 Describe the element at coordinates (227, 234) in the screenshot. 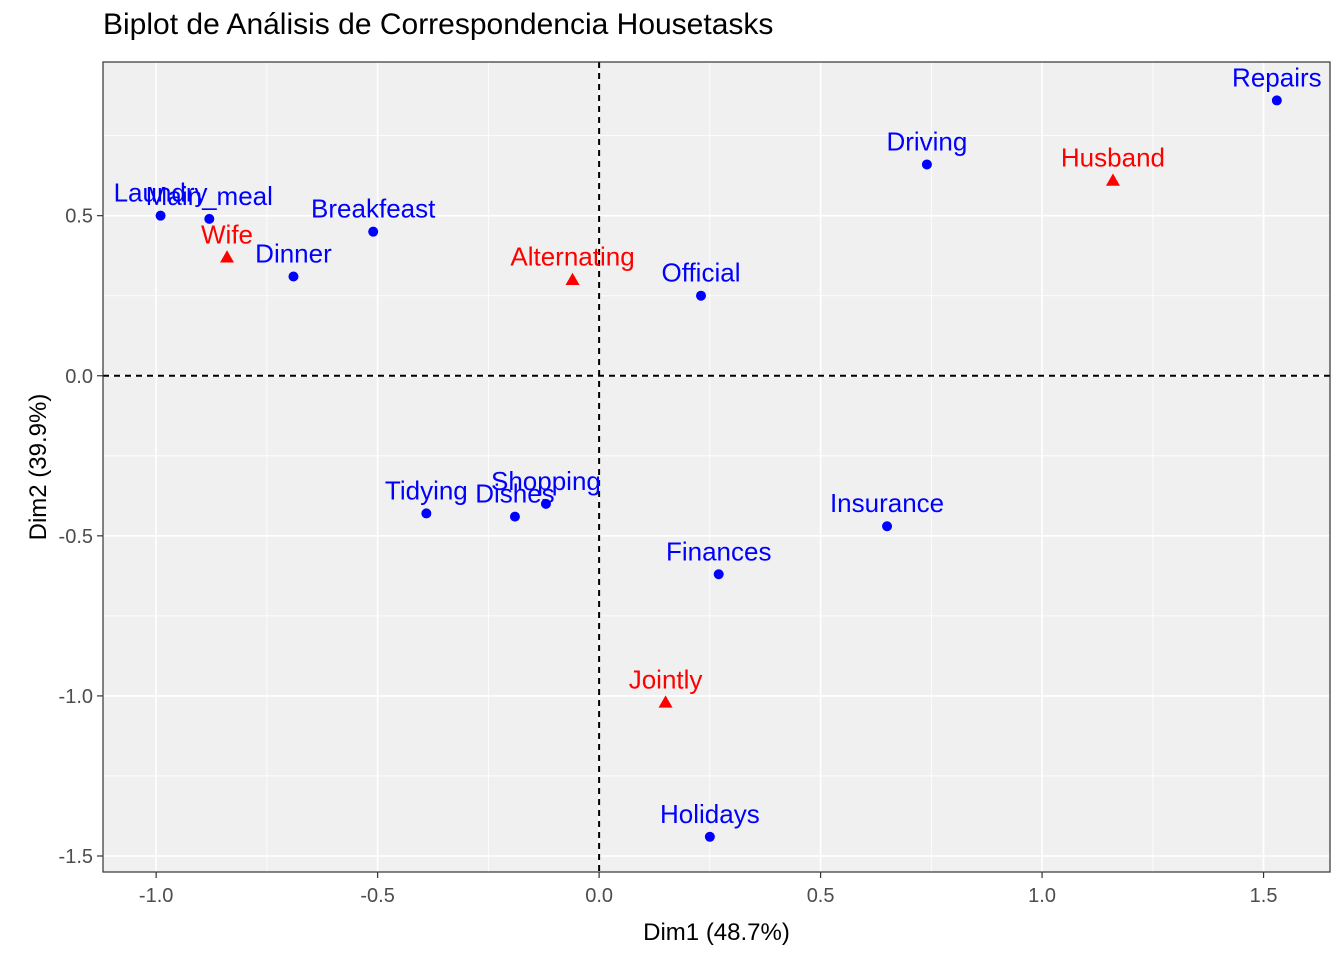

I see `label-wife: Wife` at that location.